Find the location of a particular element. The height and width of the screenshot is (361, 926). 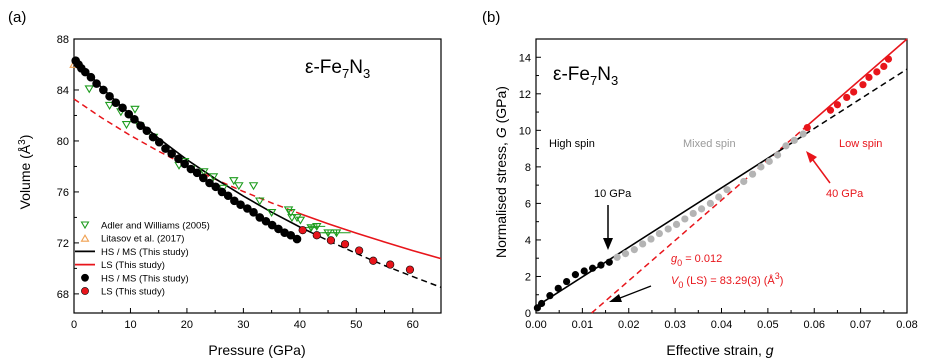

panel-b-xtick-label: 0.04 is located at coordinates (721, 325).